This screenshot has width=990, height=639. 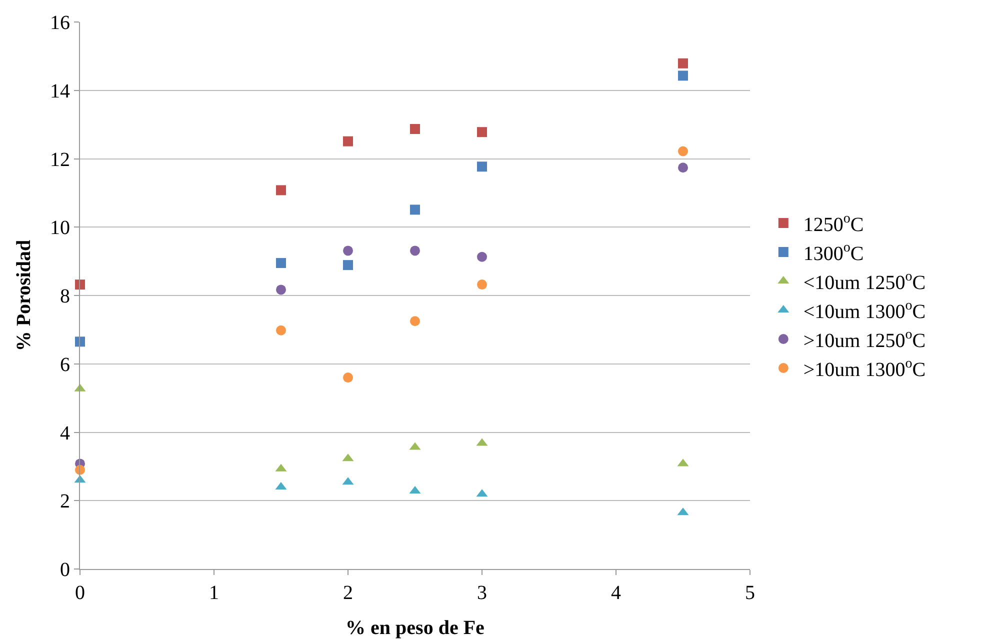 I want to click on y-tick-label: 4, so click(x=65, y=433).